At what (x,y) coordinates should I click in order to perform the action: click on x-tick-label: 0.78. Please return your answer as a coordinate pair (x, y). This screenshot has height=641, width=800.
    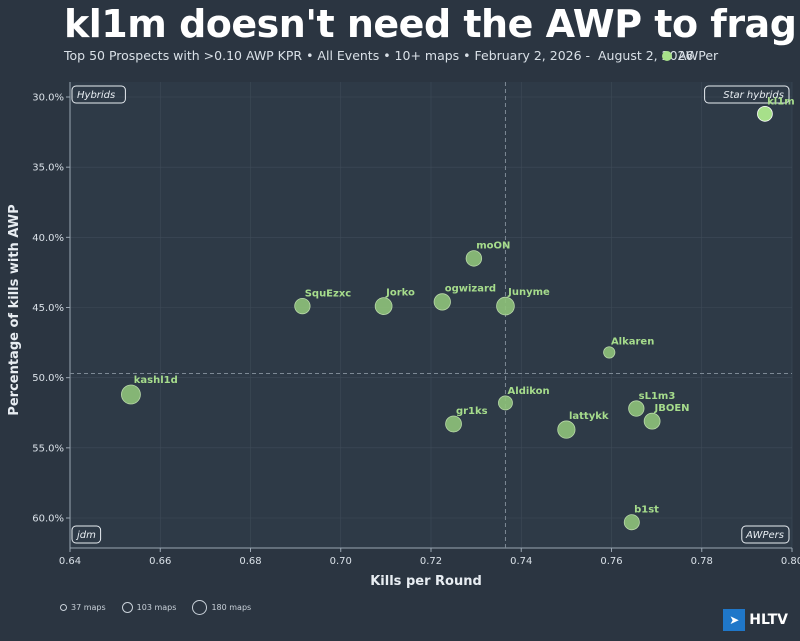
    Looking at the image, I should click on (702, 561).